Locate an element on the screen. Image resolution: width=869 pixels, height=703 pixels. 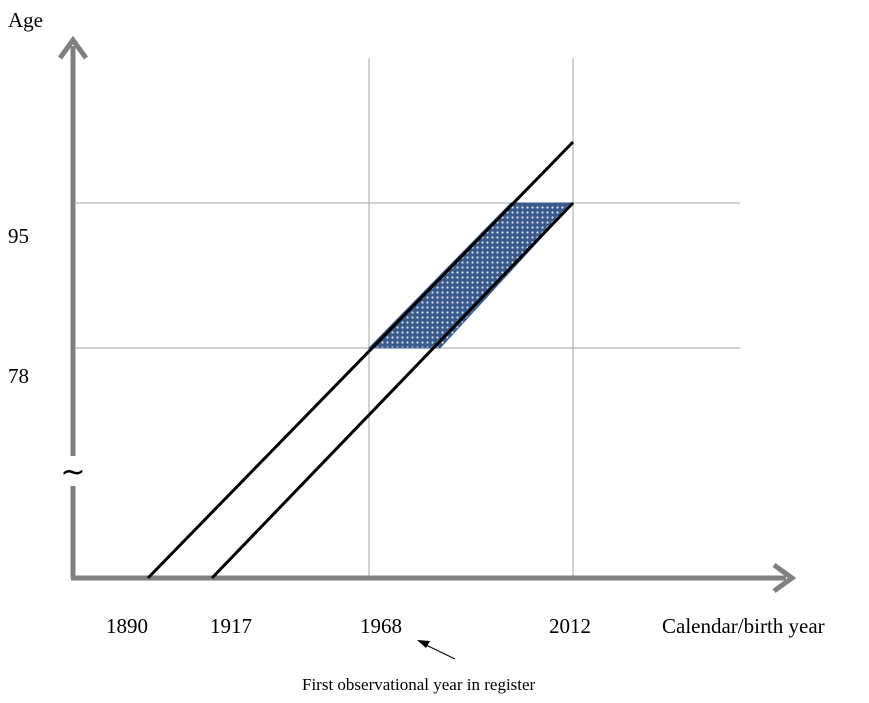
x-tick-1890: 1890 is located at coordinates (127, 626).